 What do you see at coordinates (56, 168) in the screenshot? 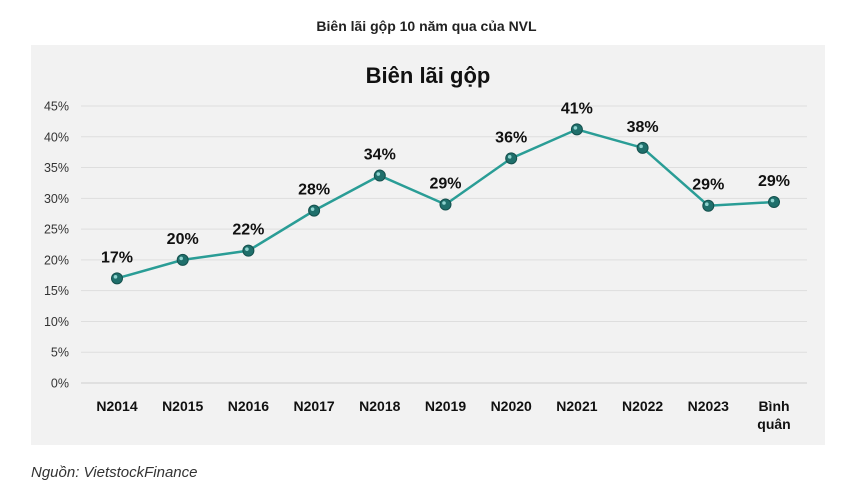
I see `y-tick-label: 35%` at bounding box center [56, 168].